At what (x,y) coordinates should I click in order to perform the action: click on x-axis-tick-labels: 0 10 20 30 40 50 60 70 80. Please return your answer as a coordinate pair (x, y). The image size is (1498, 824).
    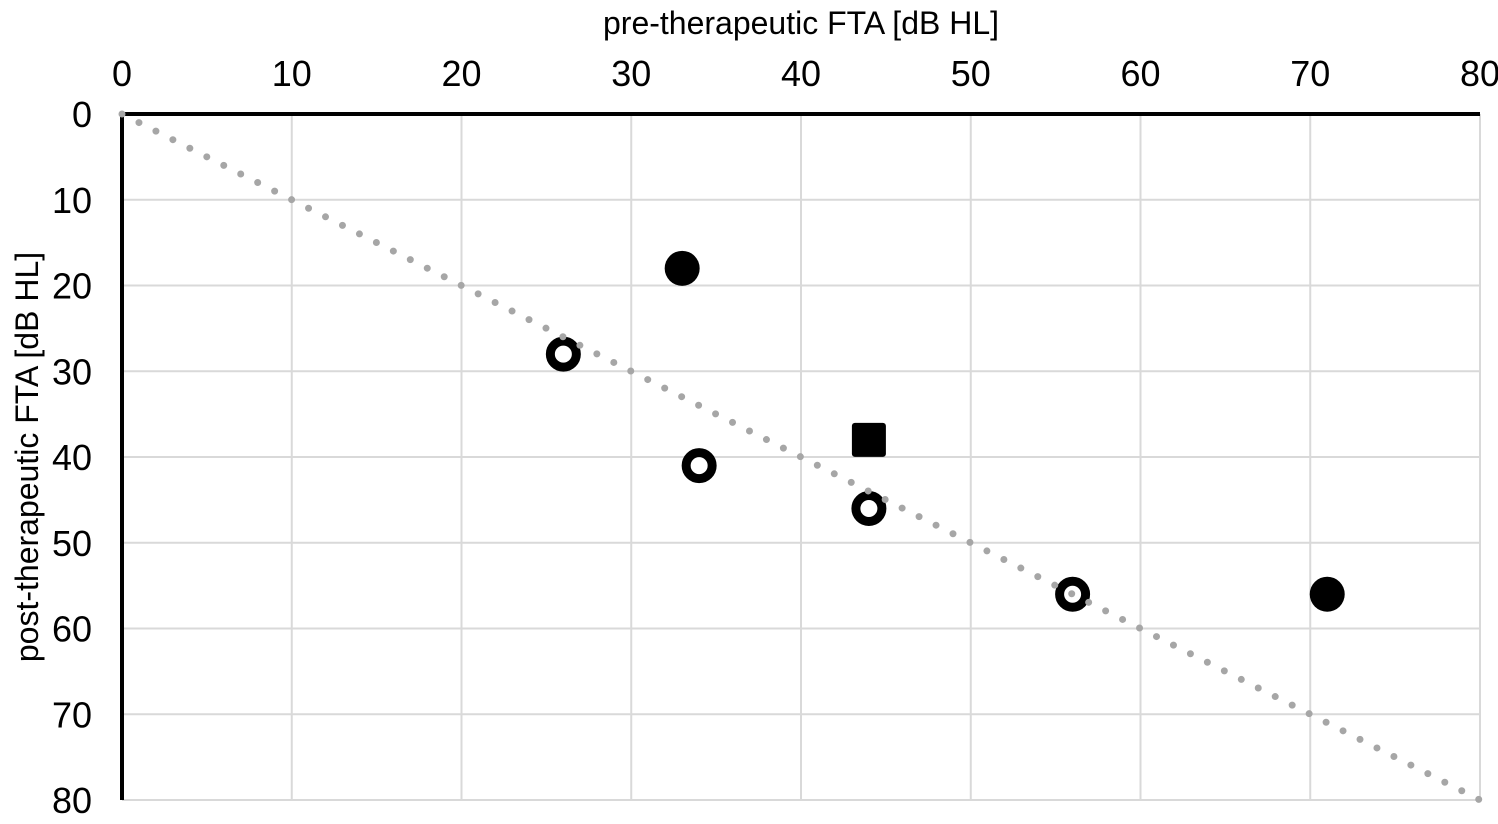
    Looking at the image, I should click on (805, 73).